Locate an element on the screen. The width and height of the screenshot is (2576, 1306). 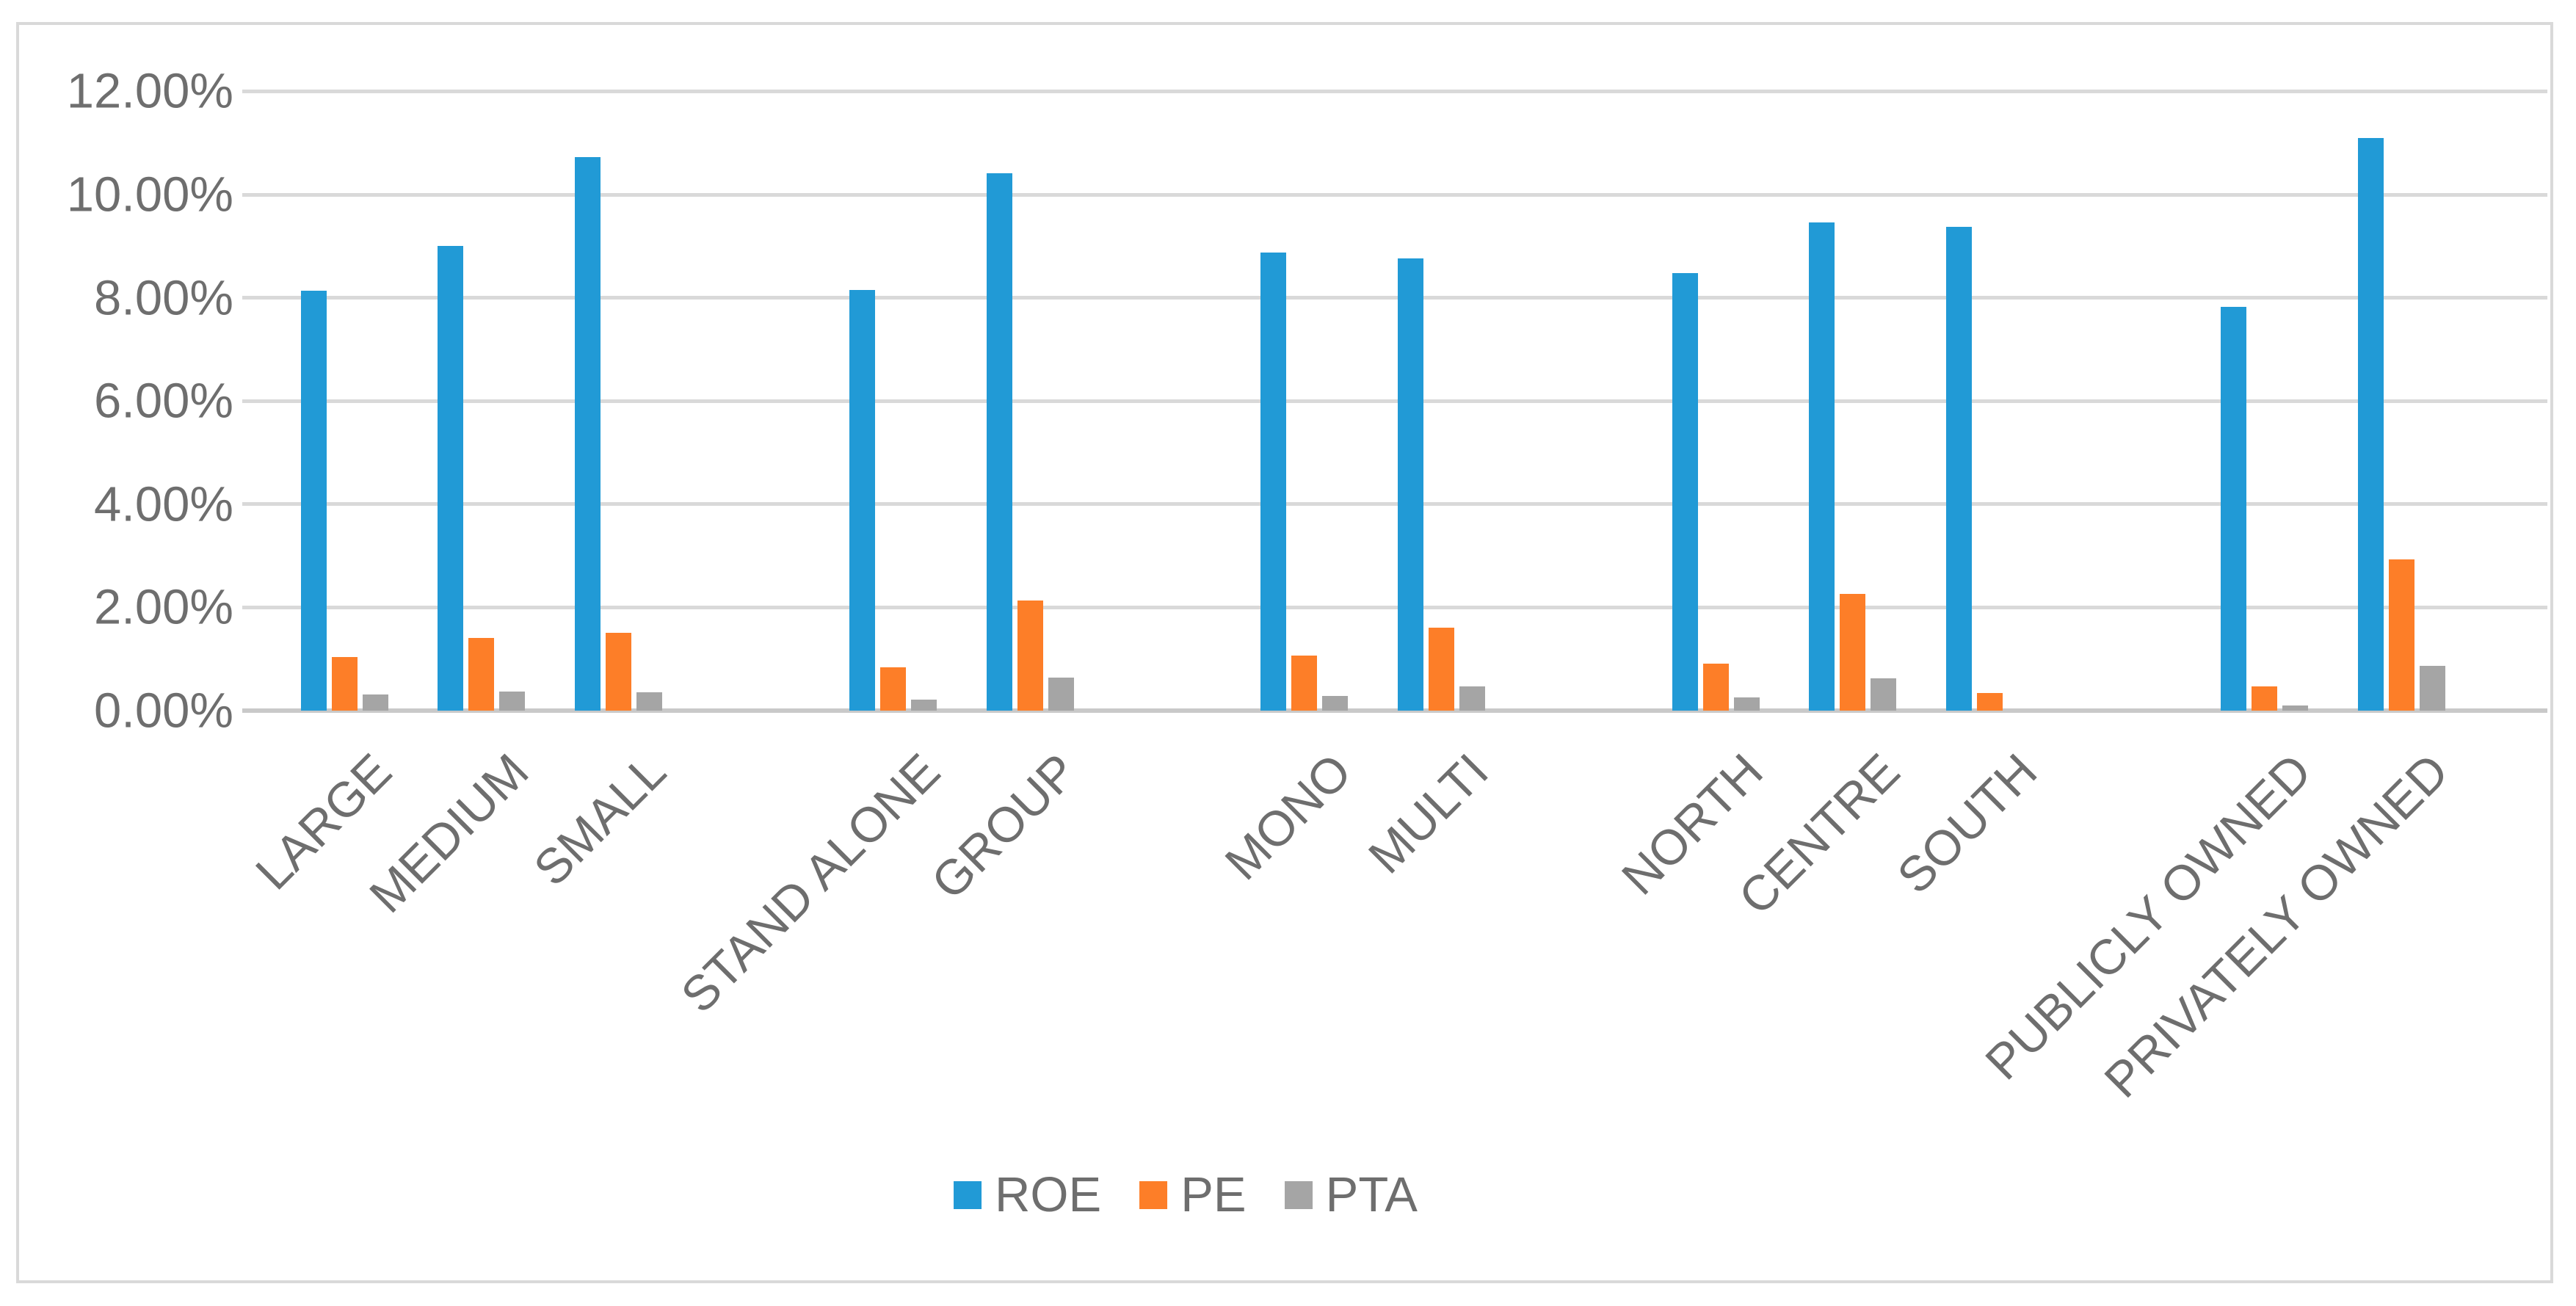
bar-pe-mono is located at coordinates (1304, 683).